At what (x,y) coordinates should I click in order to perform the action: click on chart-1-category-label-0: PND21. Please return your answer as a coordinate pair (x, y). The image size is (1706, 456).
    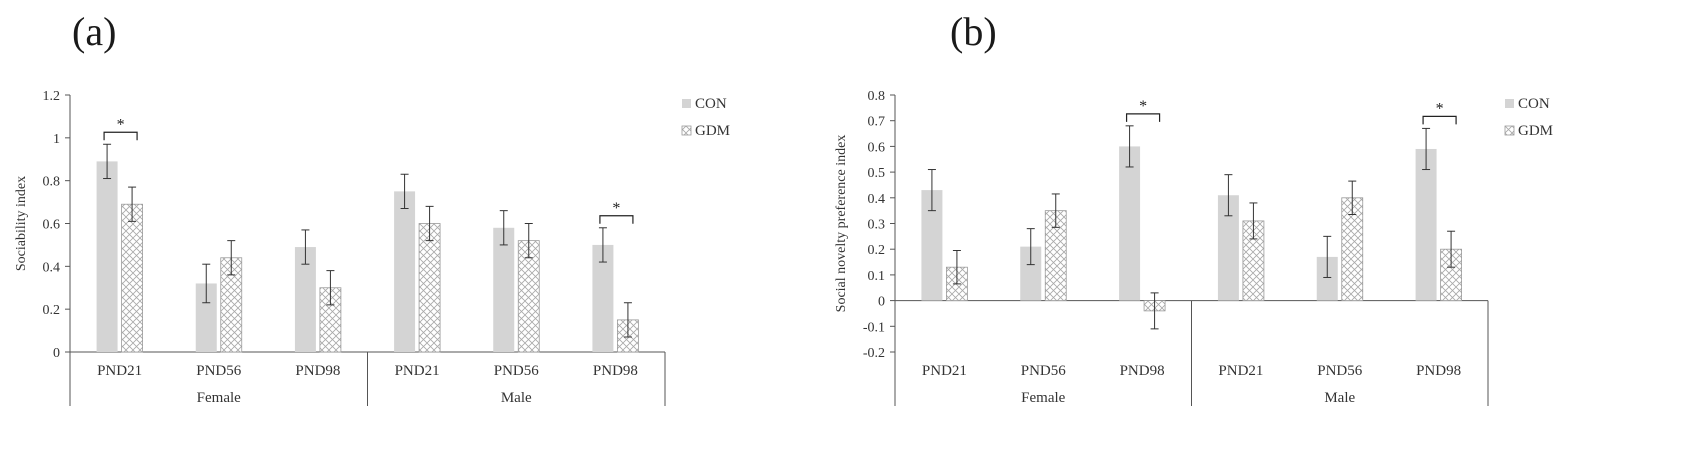
    Looking at the image, I should click on (944, 371).